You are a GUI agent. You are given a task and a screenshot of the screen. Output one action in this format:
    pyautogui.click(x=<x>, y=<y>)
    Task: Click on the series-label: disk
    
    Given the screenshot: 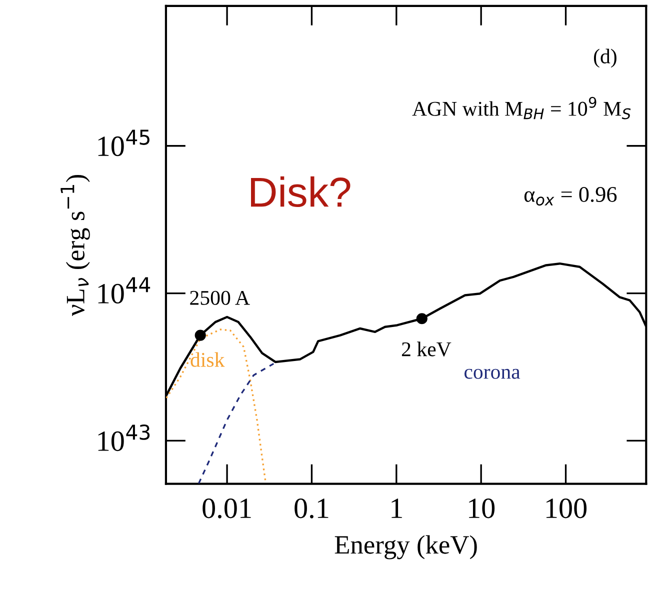 What is the action you would take?
    pyautogui.click(x=207, y=359)
    